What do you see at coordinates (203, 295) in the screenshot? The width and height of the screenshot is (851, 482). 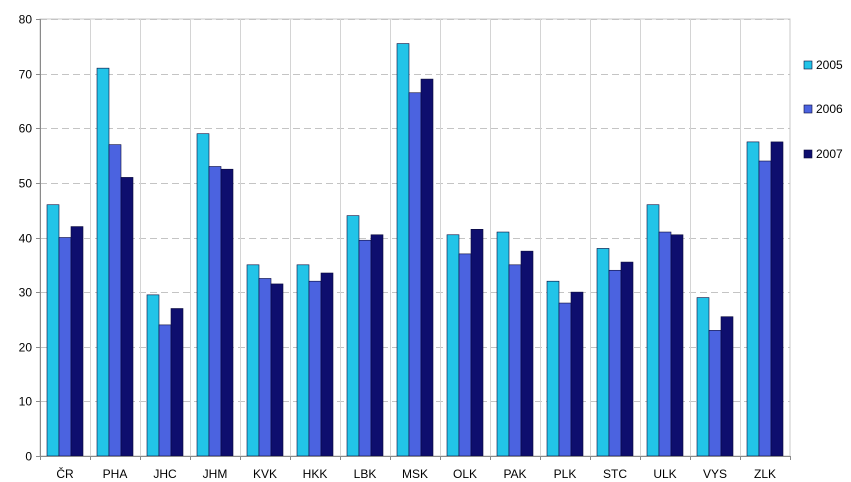 I see `bar-2005-JHM` at bounding box center [203, 295].